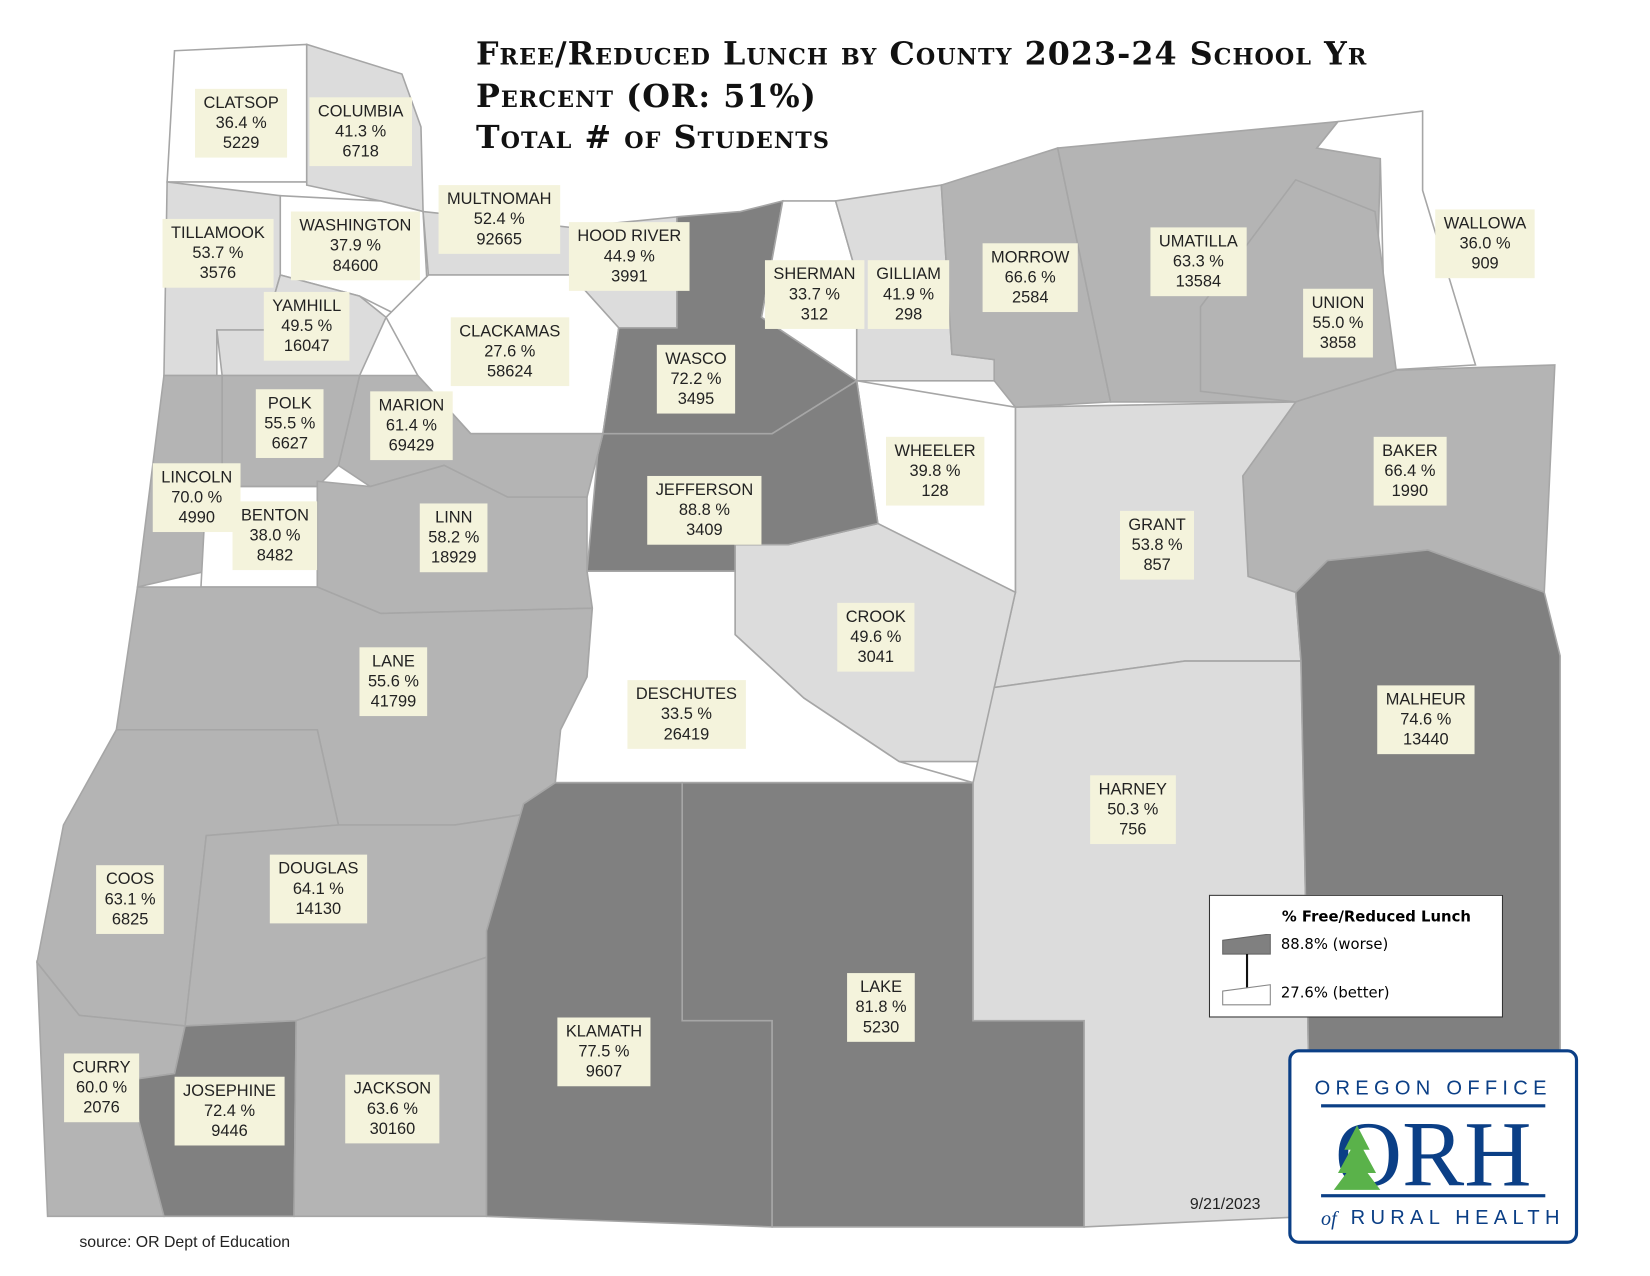 The width and height of the screenshot is (1650, 1276). I want to click on county-students: 5229, so click(241, 143).